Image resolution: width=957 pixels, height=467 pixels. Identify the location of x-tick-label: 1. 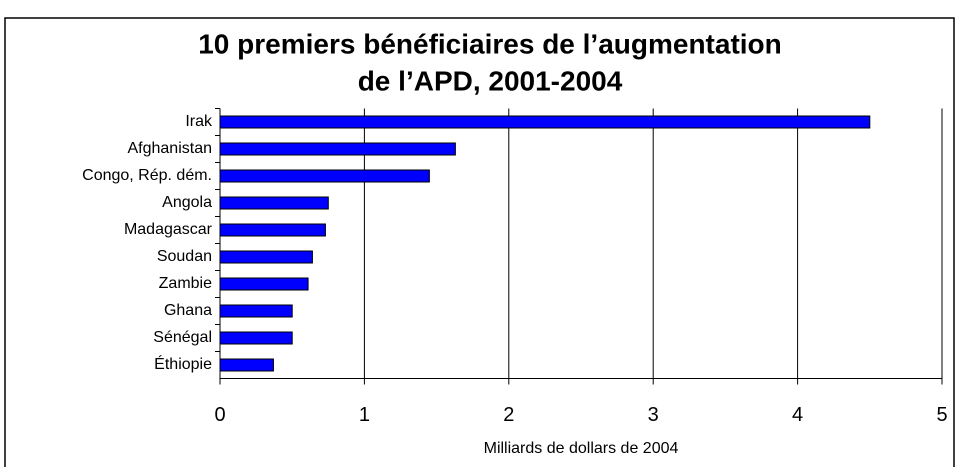
(364, 415).